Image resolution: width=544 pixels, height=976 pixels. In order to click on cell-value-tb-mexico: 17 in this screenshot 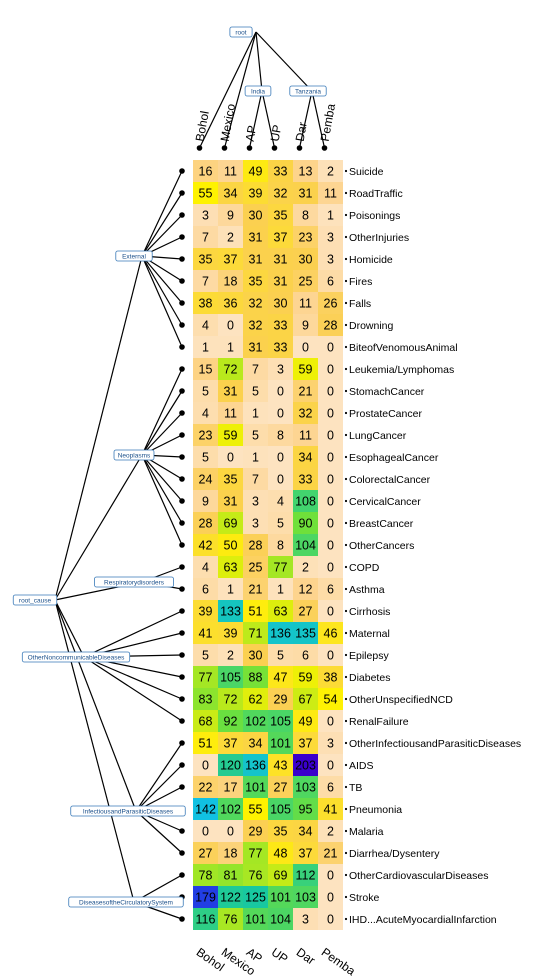, I will do `click(231, 788)`.